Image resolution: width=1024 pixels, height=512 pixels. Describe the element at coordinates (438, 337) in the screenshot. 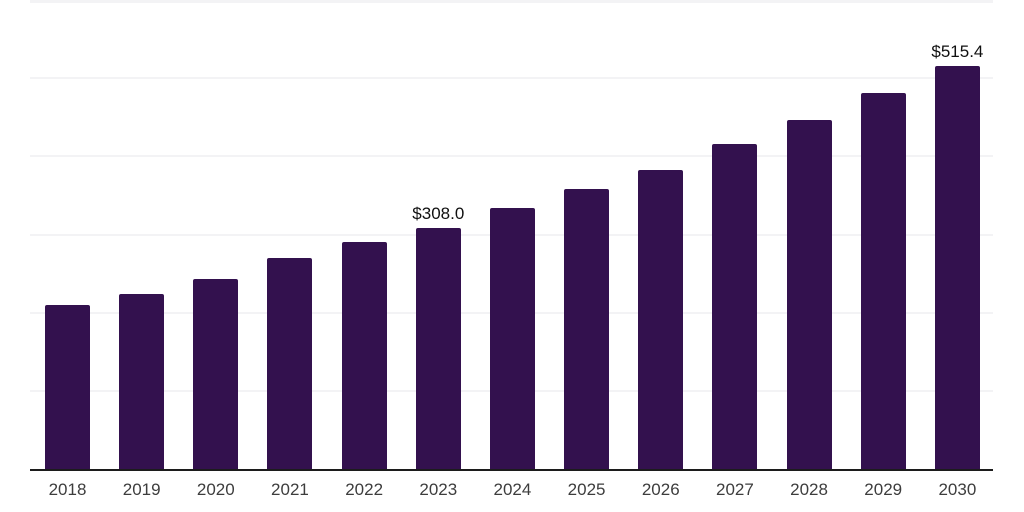

I see `bar-2023: $308.0` at that location.